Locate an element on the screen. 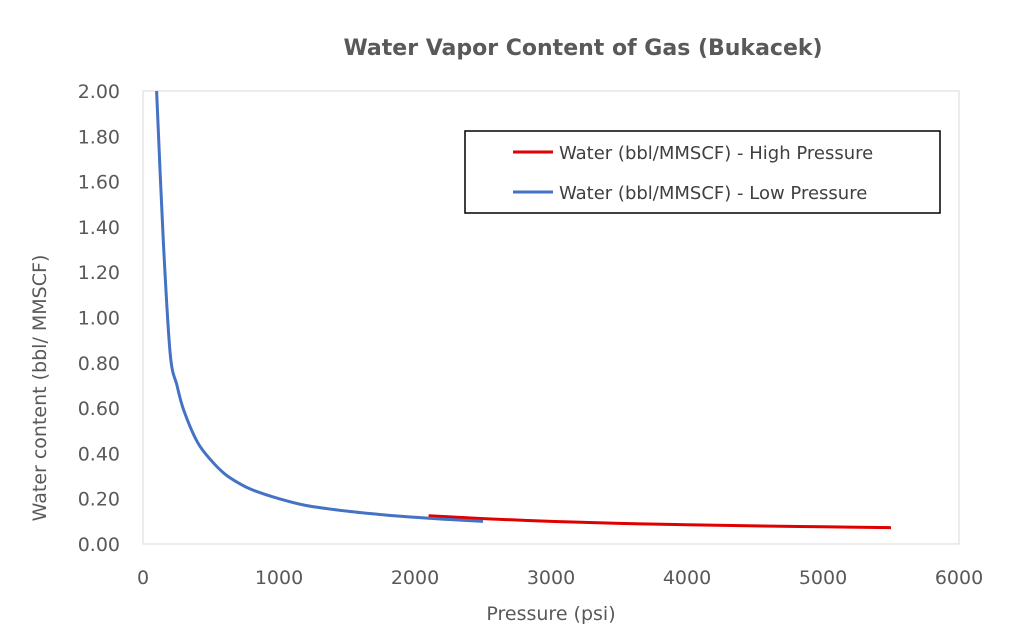 The height and width of the screenshot is (640, 1034). x-tick-label: 4000 is located at coordinates (687, 578).